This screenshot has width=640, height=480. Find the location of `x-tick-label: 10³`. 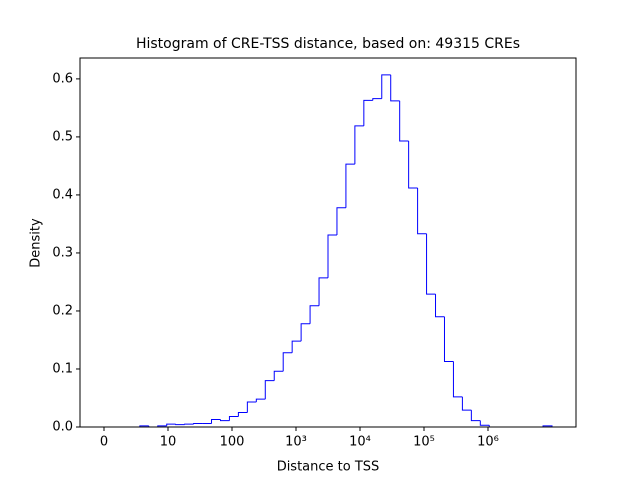

x-tick-label: 10³ is located at coordinates (296, 442).